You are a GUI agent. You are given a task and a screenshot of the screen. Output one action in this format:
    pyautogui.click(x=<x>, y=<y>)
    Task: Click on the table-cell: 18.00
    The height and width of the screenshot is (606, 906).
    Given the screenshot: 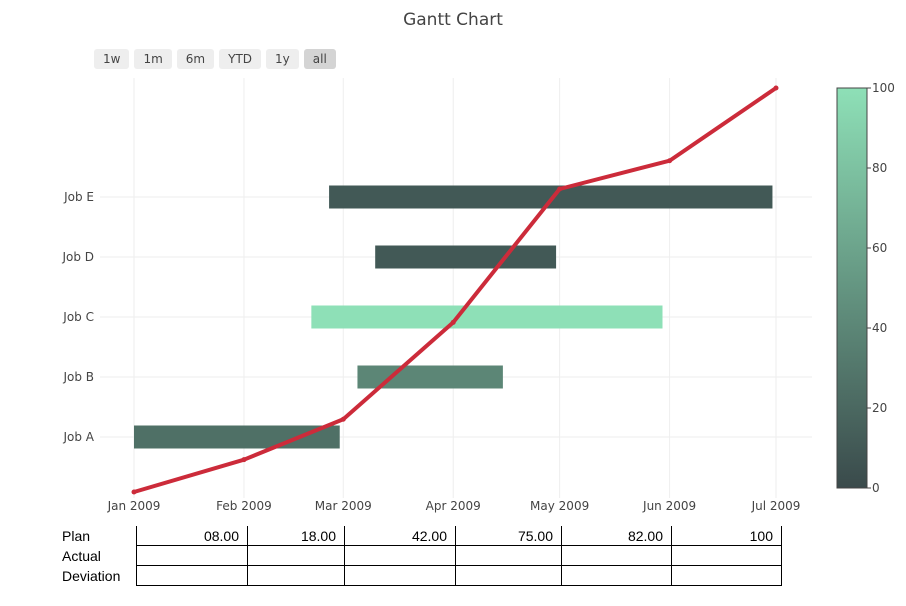 What is the action you would take?
    pyautogui.click(x=296, y=536)
    